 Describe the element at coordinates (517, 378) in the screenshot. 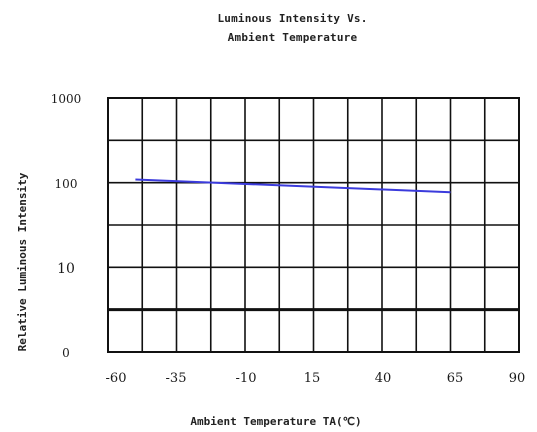

I see `x-tick-label: 90` at that location.